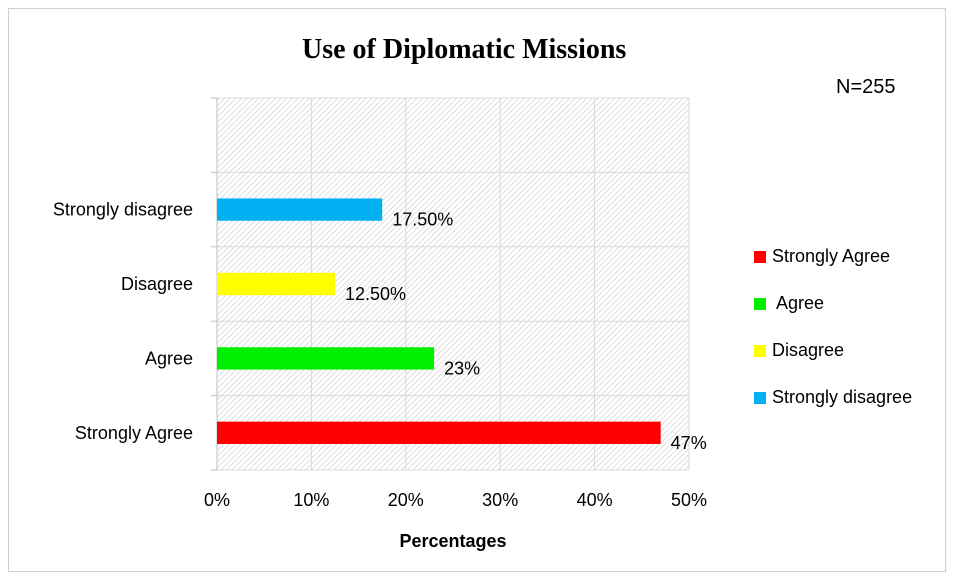 Image resolution: width=956 pixels, height=581 pixels. I want to click on legend-item: Strongly Agree, so click(822, 256).